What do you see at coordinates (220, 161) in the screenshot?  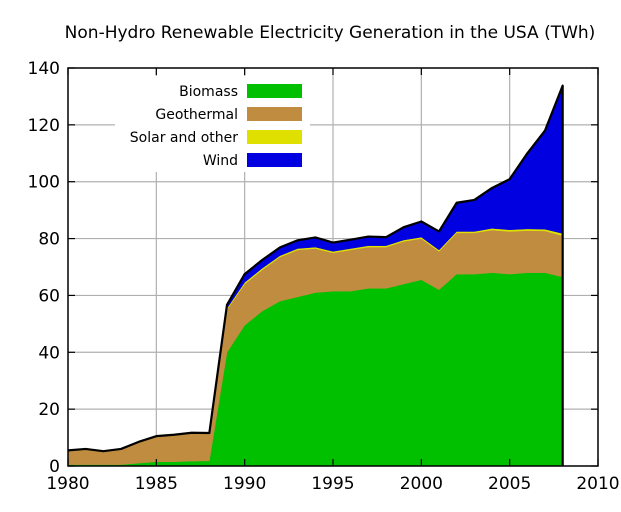 I see `legend-label-wind: Wind` at bounding box center [220, 161].